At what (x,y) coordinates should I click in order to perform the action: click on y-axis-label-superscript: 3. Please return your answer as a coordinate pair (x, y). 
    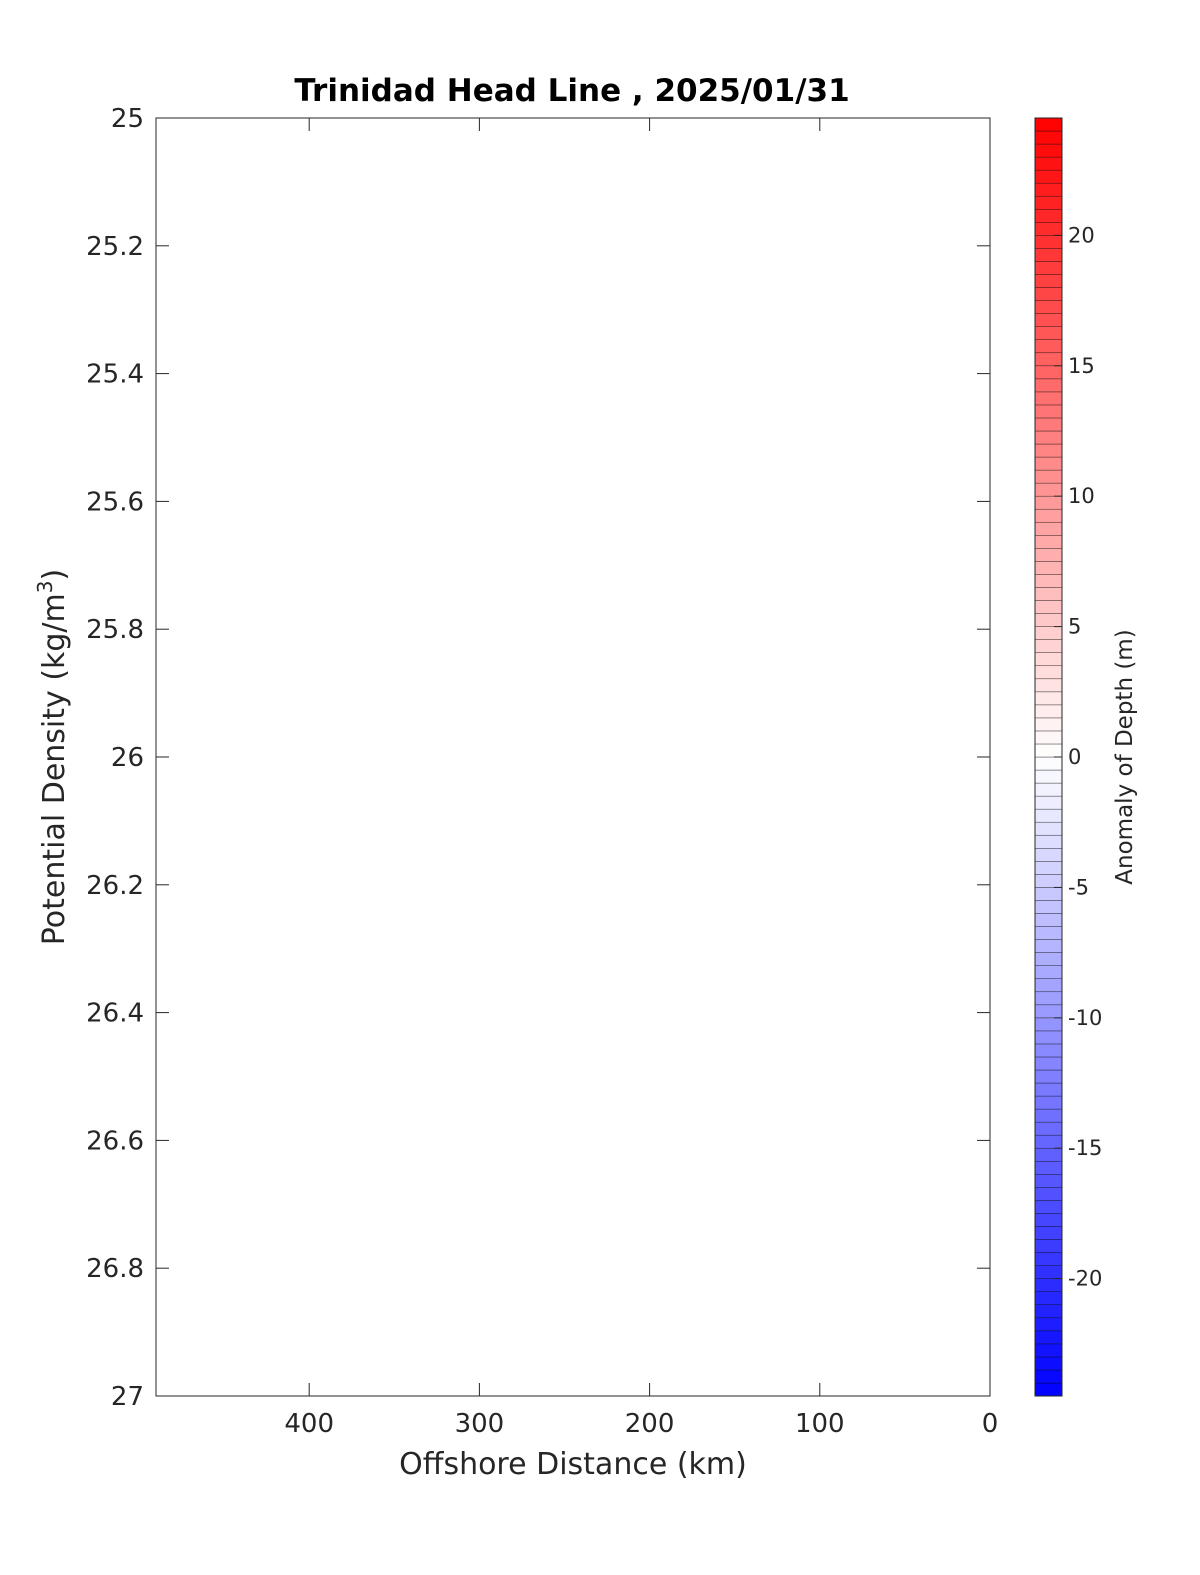
    Looking at the image, I should click on (45, 586).